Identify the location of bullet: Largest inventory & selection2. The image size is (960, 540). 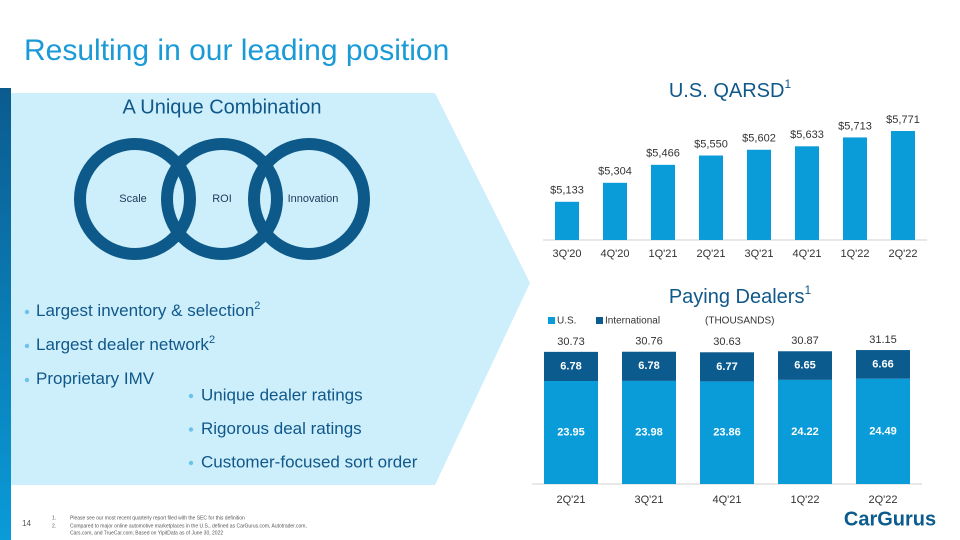
(148, 310).